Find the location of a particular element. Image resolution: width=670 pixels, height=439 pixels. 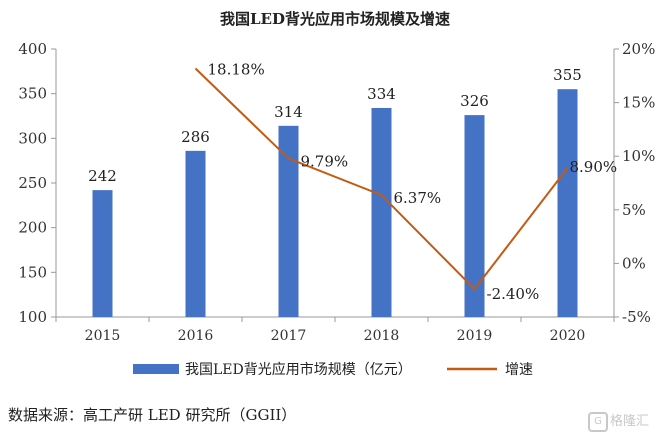

legend-bar-label: 我国LED背光应用市场规模（亿元） is located at coordinates (298, 369).